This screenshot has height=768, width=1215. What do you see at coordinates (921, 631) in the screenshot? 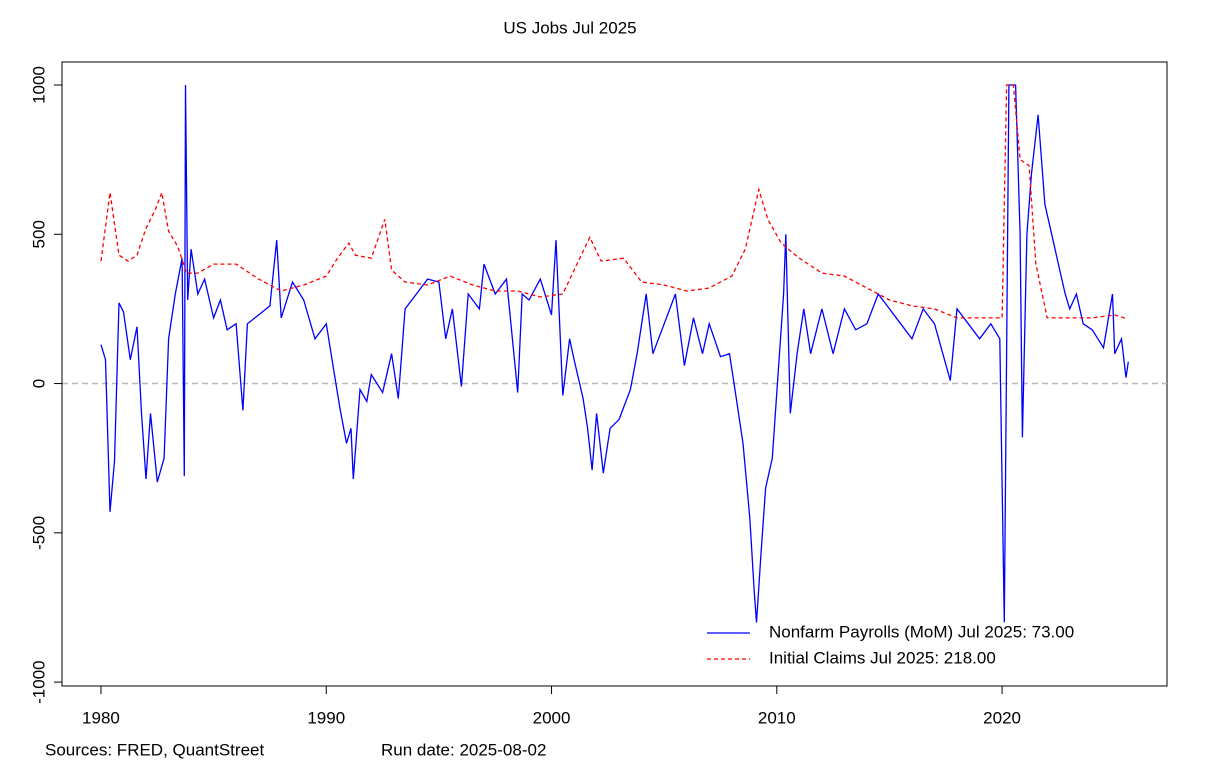
I see `legend-label: Nonfarm Payrolls (MoM) Jul 2025: 73.00` at bounding box center [921, 631].